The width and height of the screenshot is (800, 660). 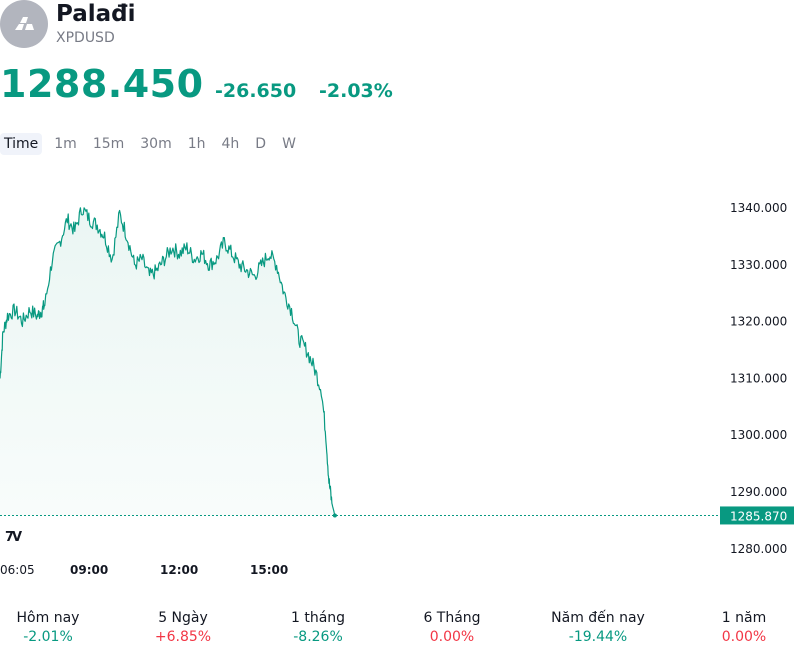 What do you see at coordinates (758, 492) in the screenshot?
I see `y-tick-label: 1290.000` at bounding box center [758, 492].